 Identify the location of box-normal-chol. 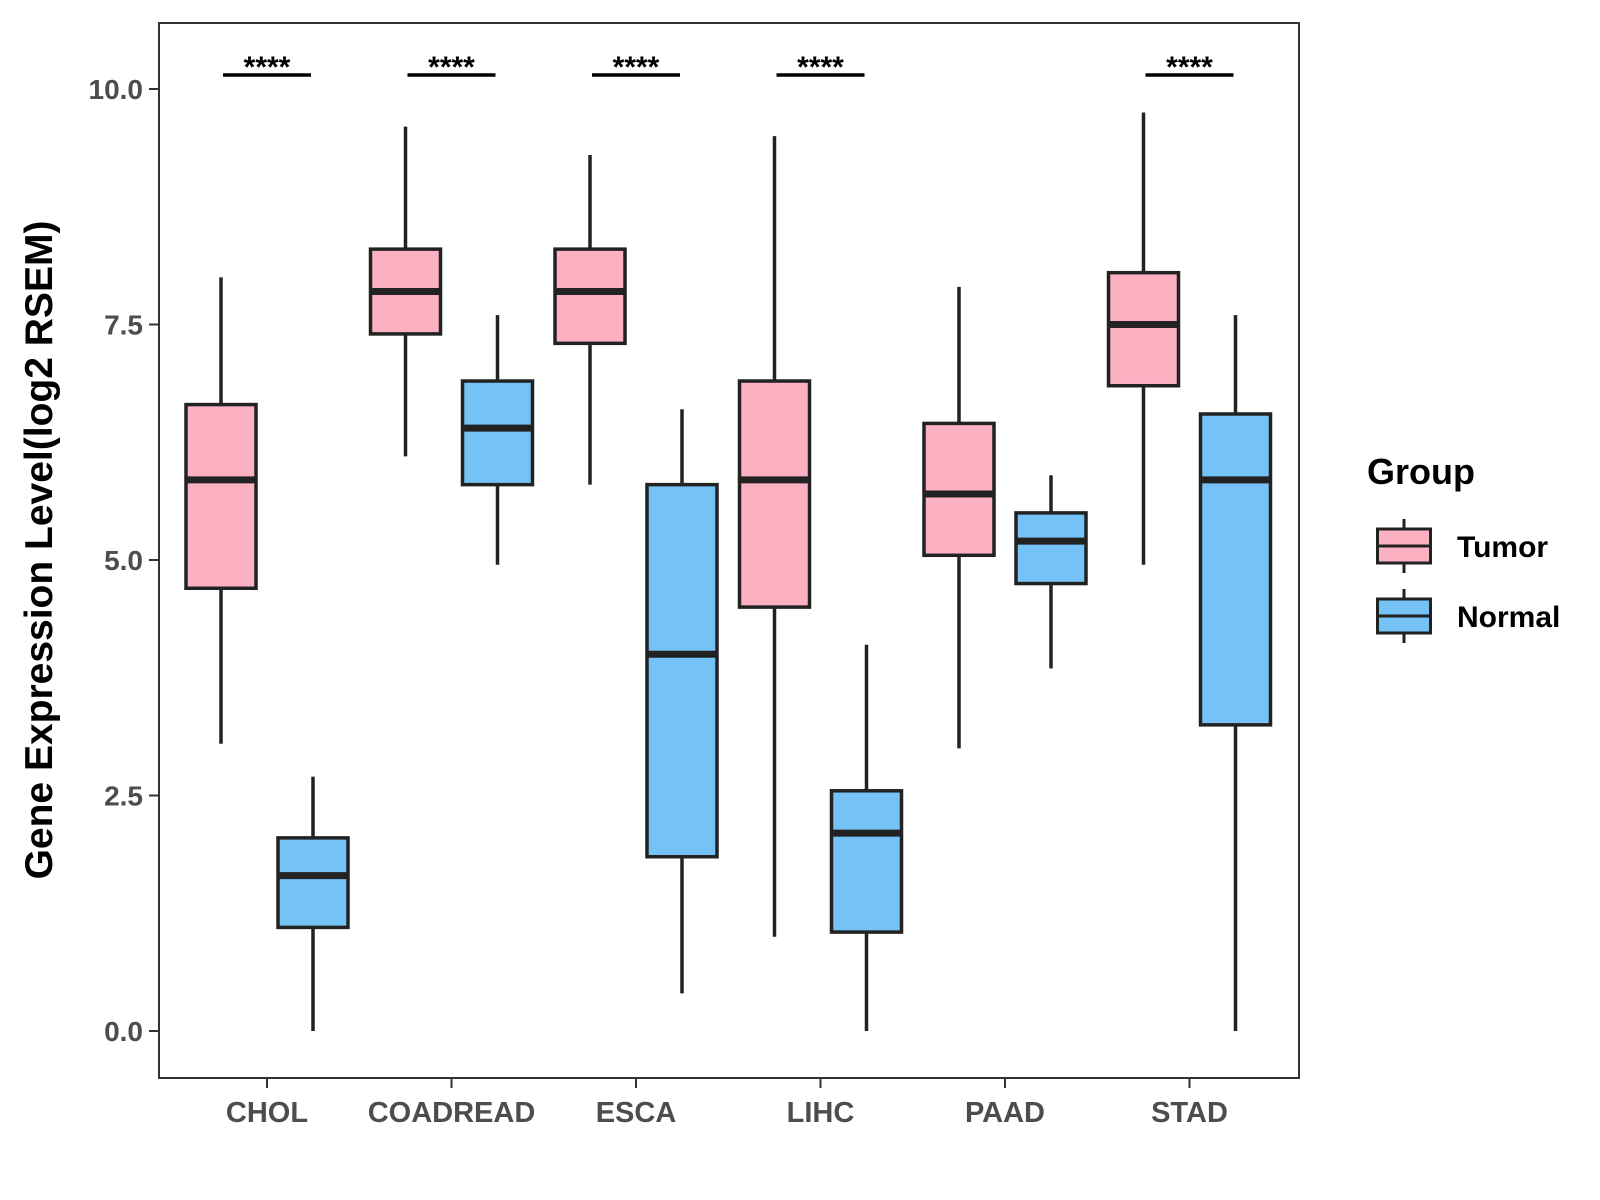
(313, 903).